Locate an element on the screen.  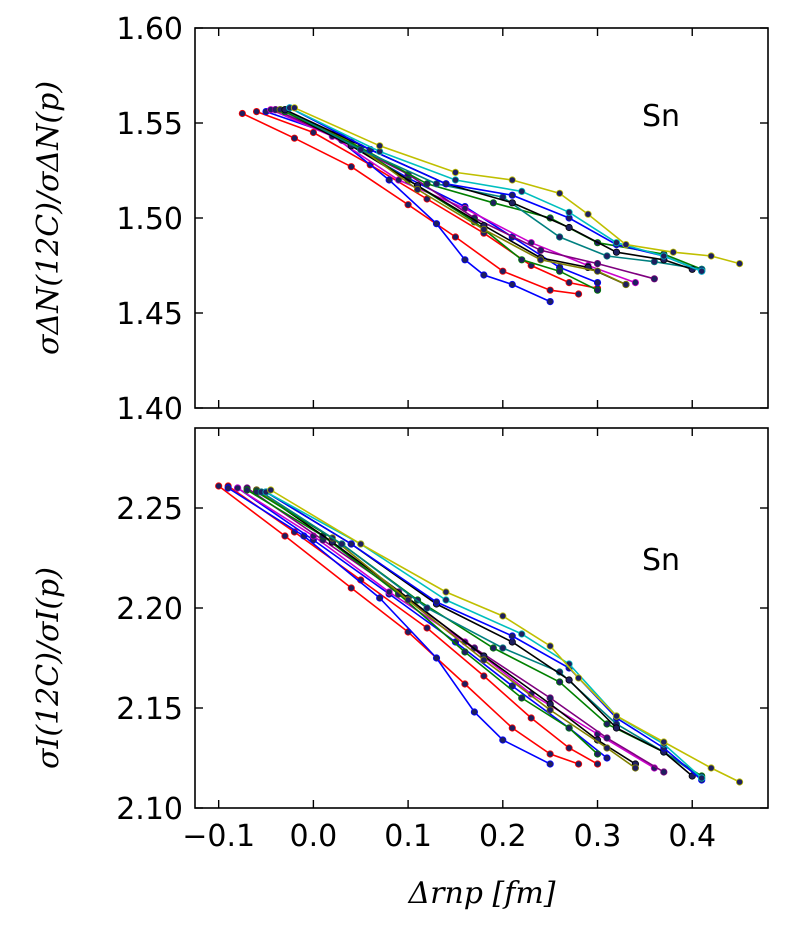
x-tick-label: 0.0 is located at coordinates (314, 836).